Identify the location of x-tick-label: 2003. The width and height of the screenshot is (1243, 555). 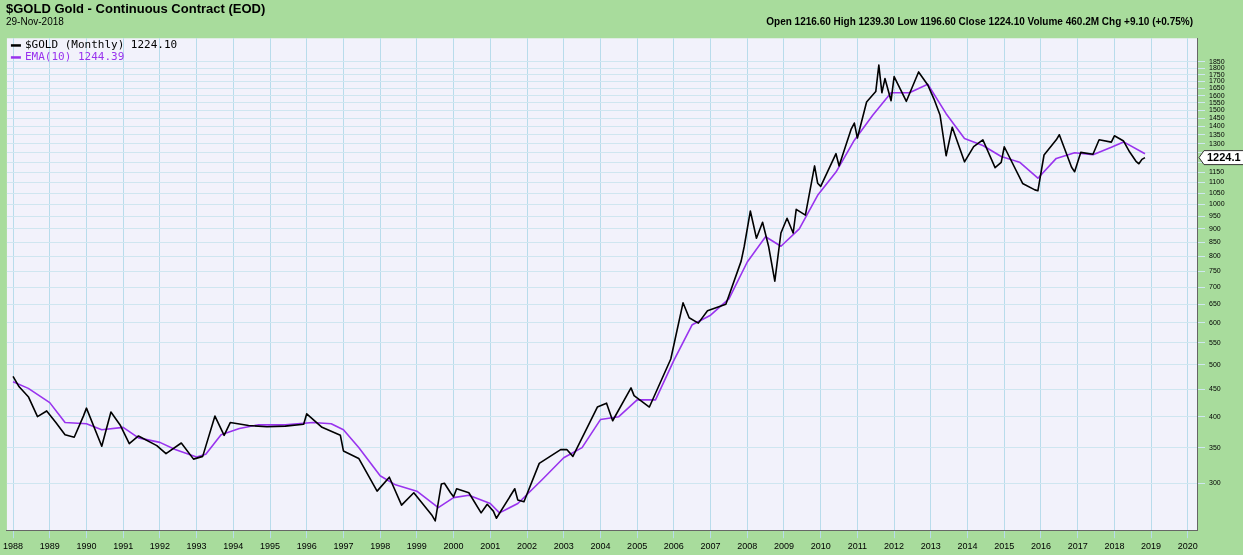
(563, 546).